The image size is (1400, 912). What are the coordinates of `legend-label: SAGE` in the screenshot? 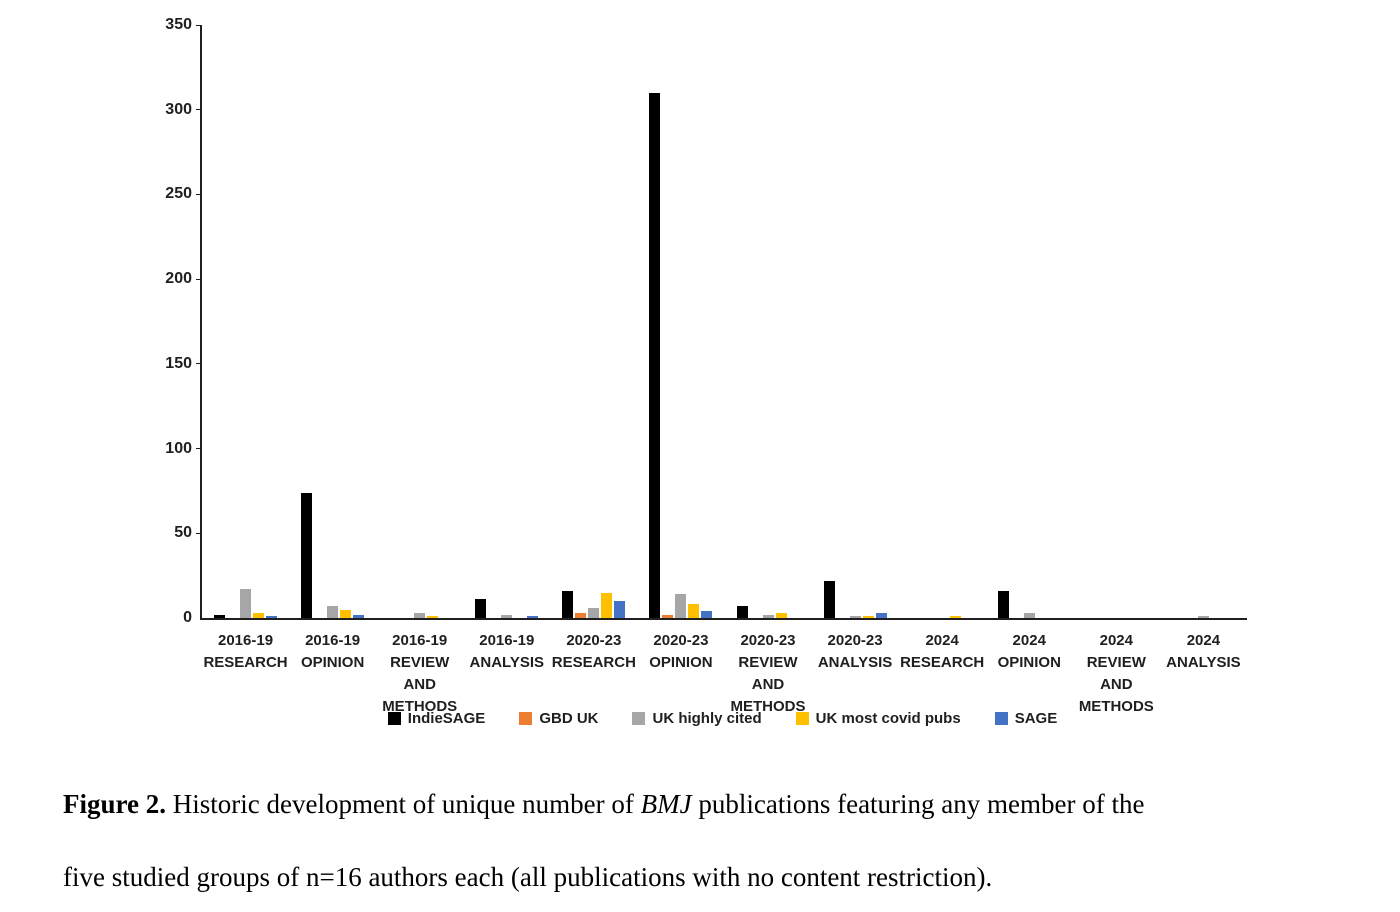 It's located at (1036, 718).